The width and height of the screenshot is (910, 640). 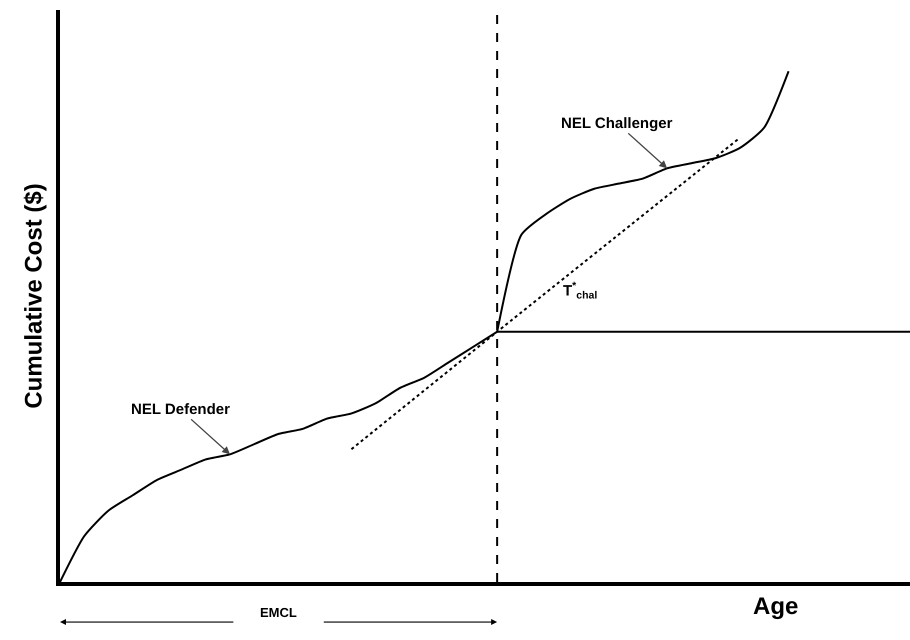 I want to click on text: NEL Defender, so click(x=180, y=409).